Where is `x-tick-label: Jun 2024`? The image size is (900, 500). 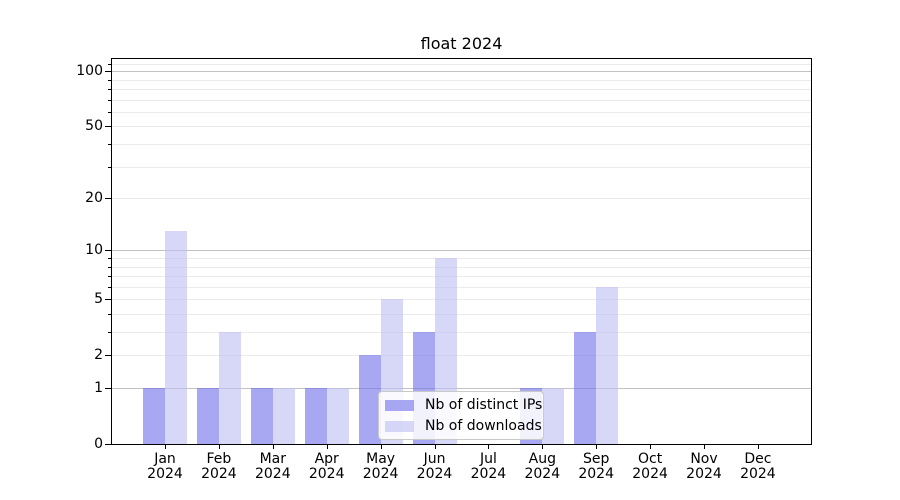
x-tick-label: Jun 2024 is located at coordinates (435, 466).